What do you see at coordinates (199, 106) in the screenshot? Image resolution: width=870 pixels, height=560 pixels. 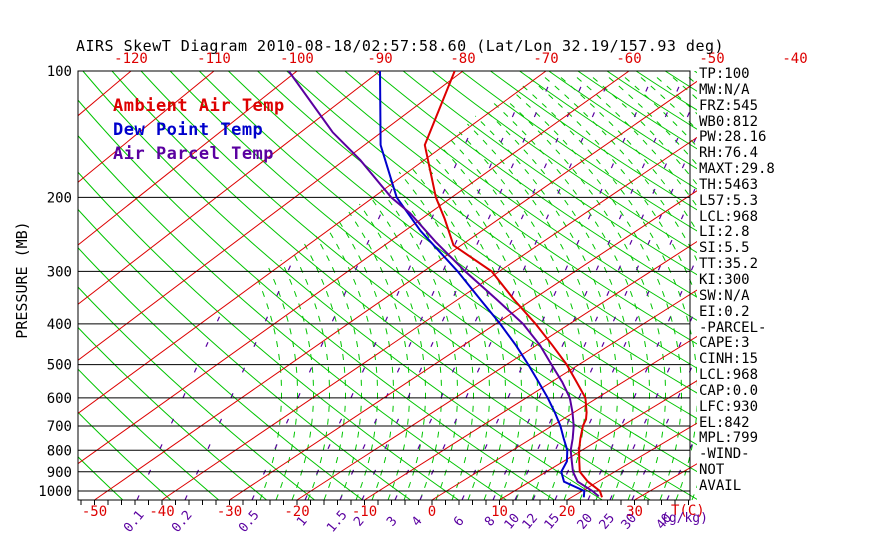 I see `legend-ambient-air-temp: Ambient Air Temp` at bounding box center [199, 106].